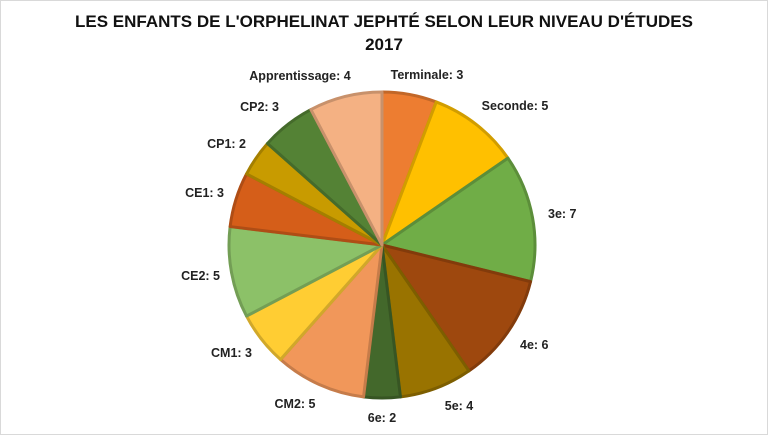 The height and width of the screenshot is (435, 768). What do you see at coordinates (459, 406) in the screenshot?
I see `data-label-5e: 5e: 4` at bounding box center [459, 406].